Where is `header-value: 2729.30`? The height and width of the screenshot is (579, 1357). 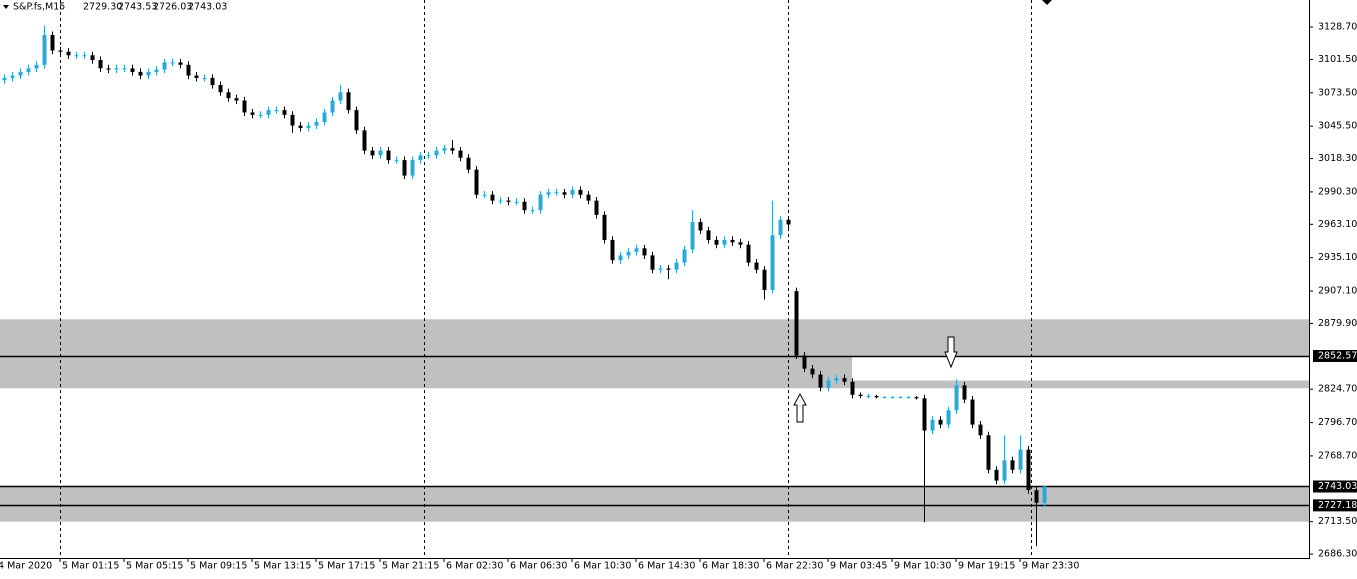 header-value: 2729.30 is located at coordinates (102, 7).